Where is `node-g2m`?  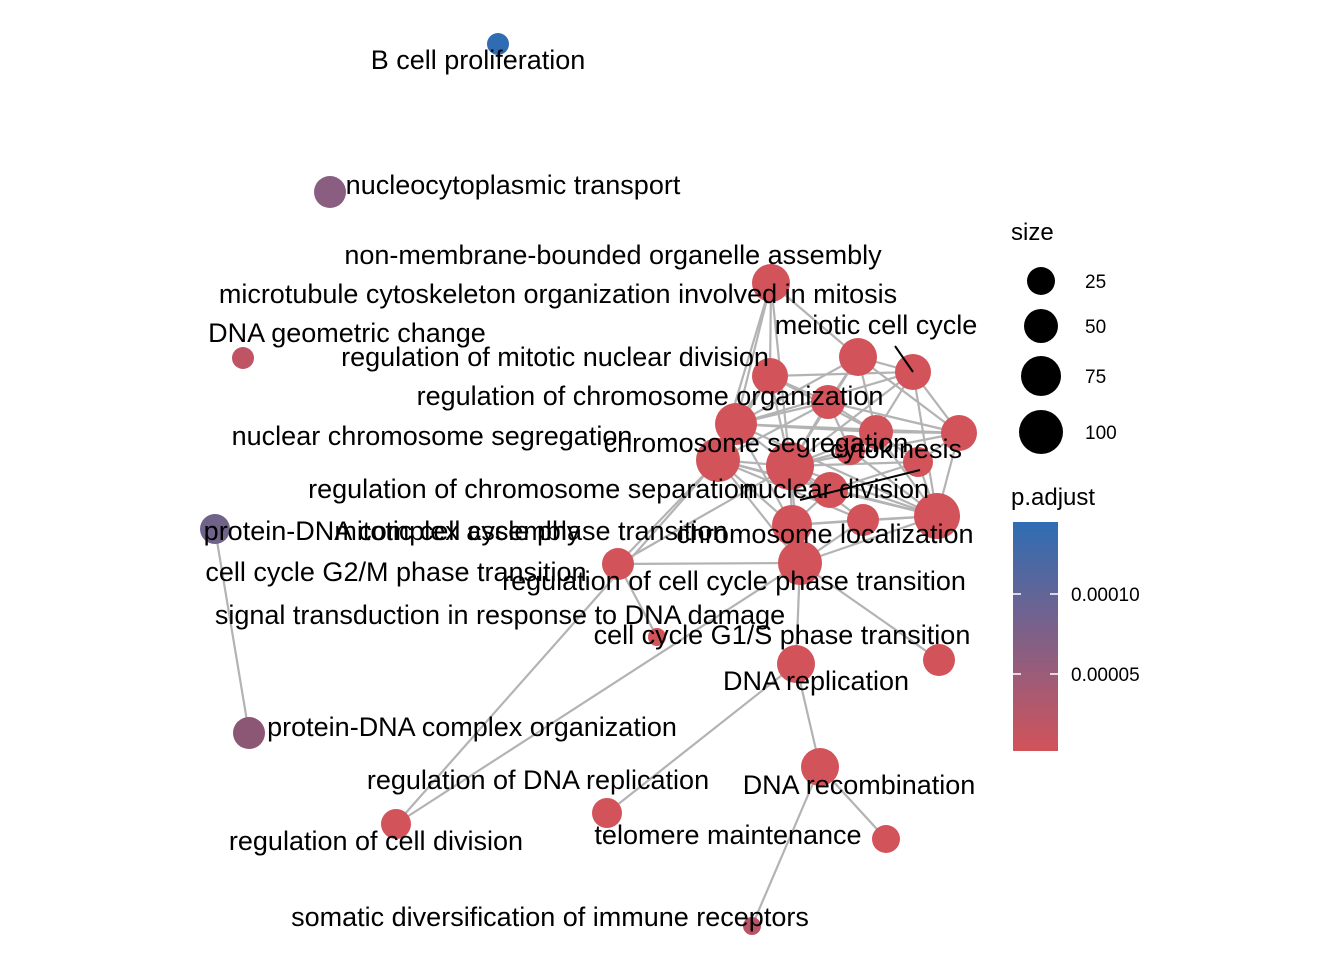
node-g2m is located at coordinates (618, 564).